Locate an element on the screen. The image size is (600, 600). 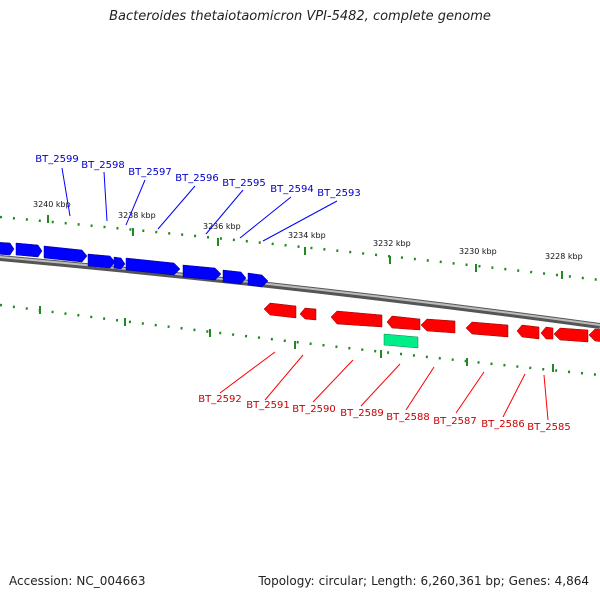
topology-label: Topology: is located at coordinates (286, 581).